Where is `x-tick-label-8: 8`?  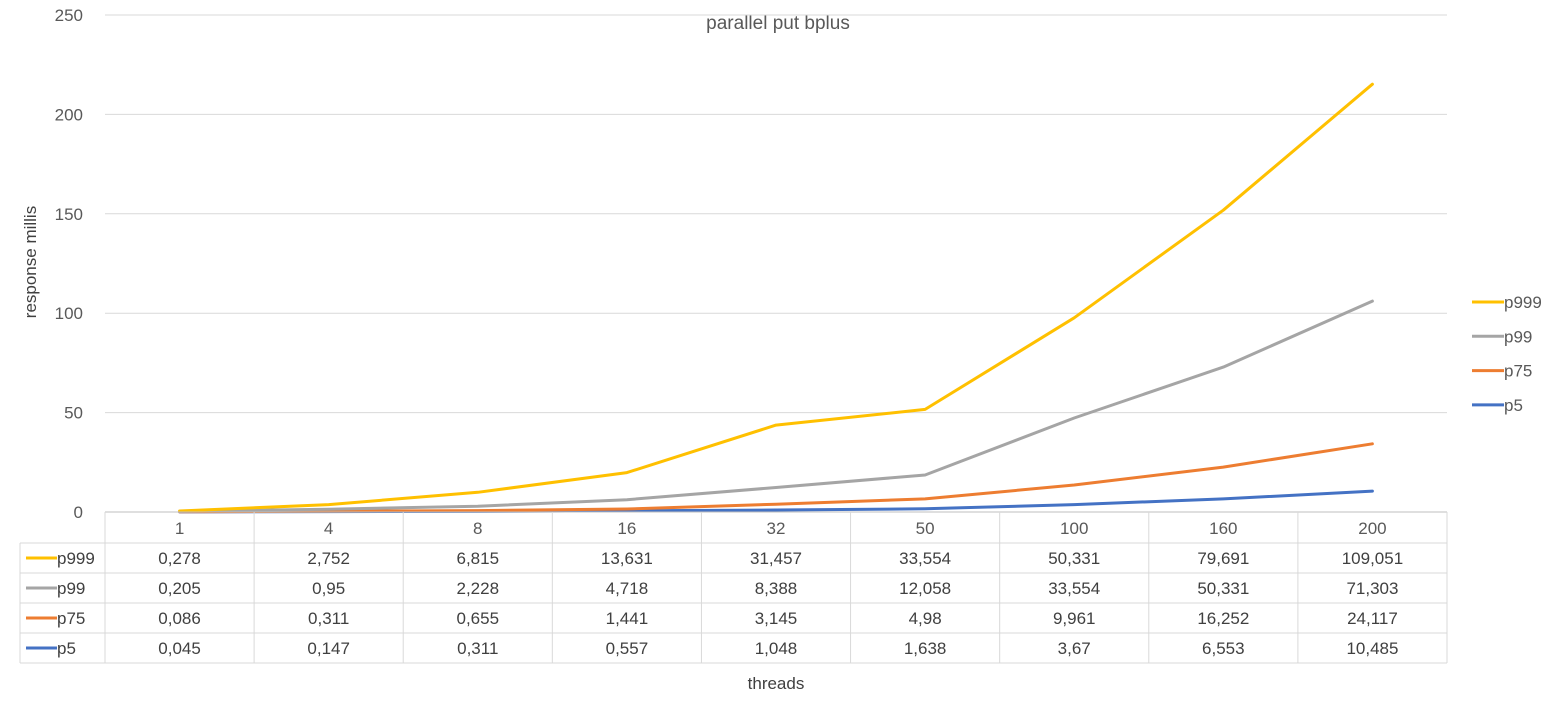 x-tick-label-8: 8 is located at coordinates (477, 528).